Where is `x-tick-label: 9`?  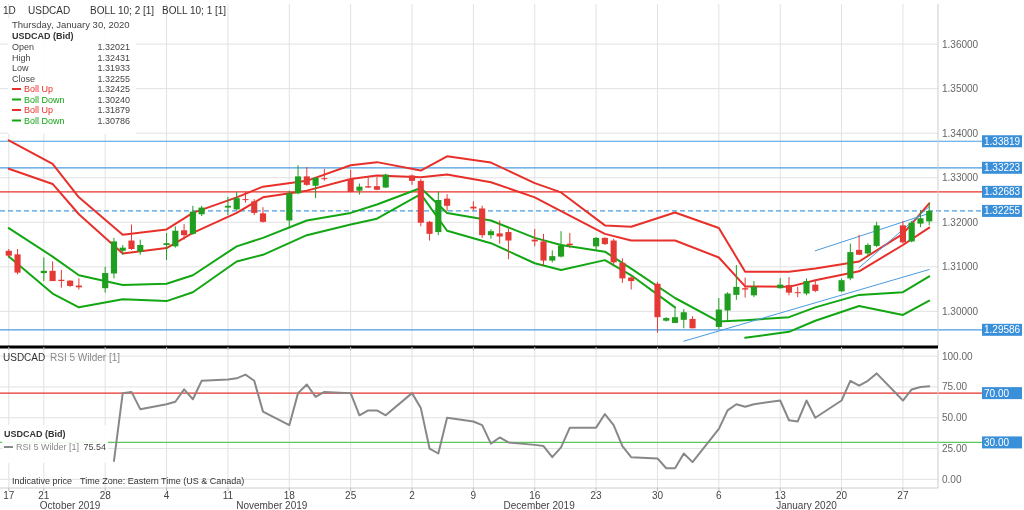 x-tick-label: 9 is located at coordinates (473, 495).